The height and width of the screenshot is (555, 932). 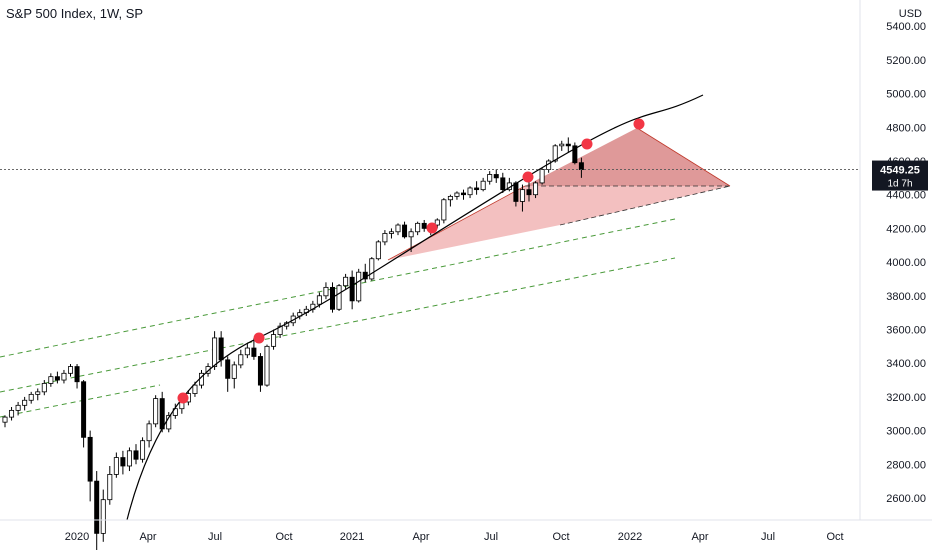 I want to click on y-tick-label: 3400.00, so click(x=906, y=364).